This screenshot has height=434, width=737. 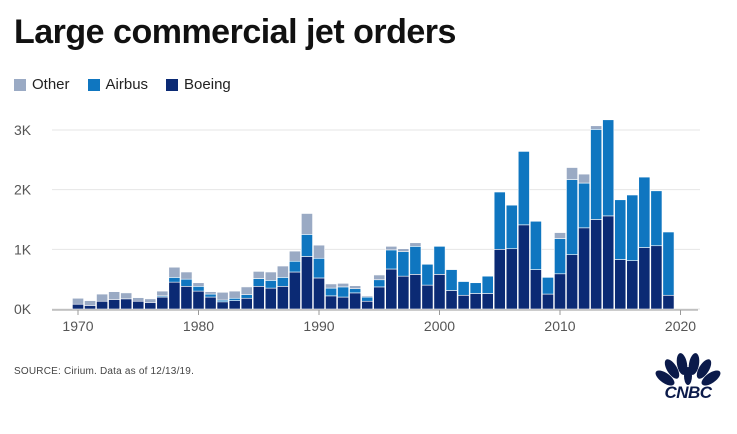 I want to click on bar-other-2011, so click(x=572, y=173).